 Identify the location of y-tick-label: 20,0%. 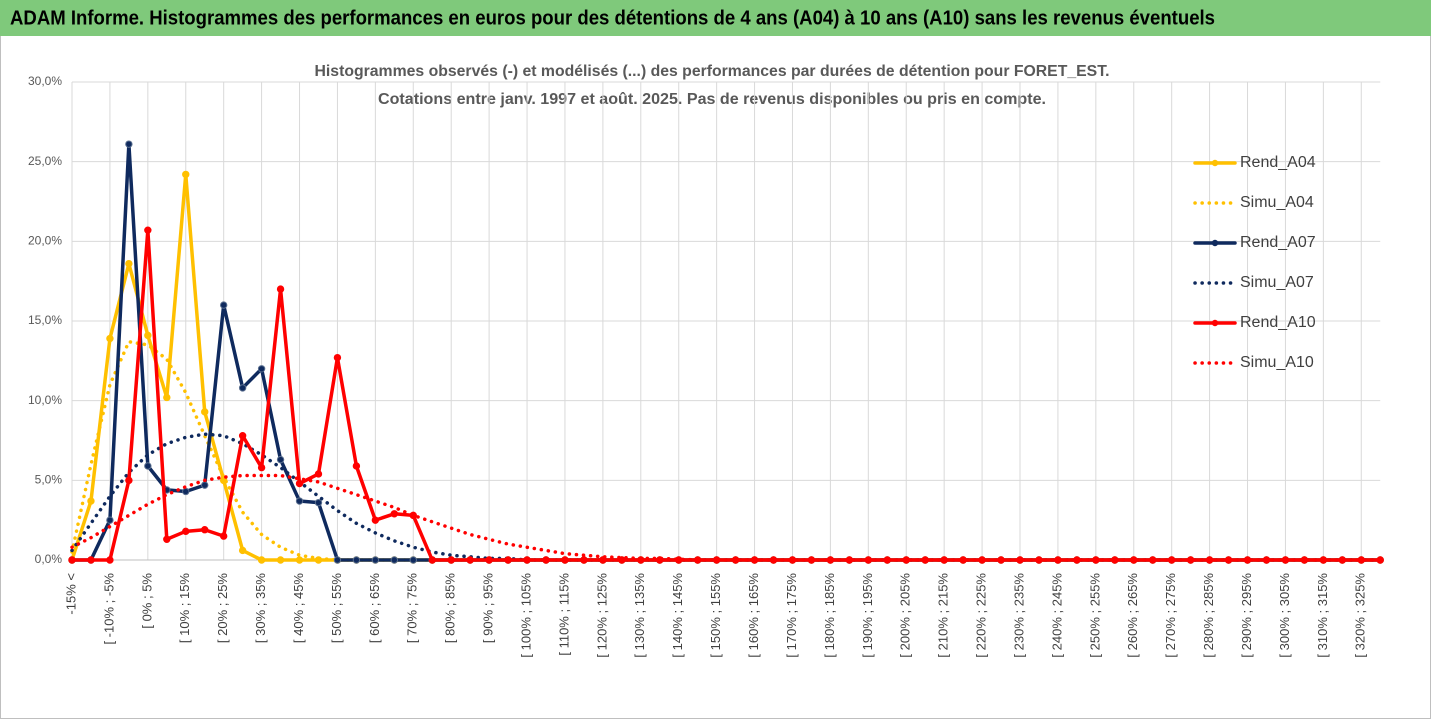
(45, 241).